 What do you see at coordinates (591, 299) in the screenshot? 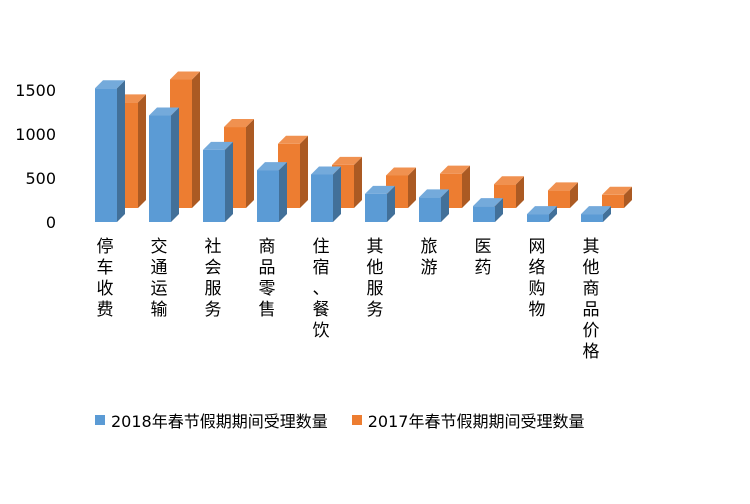
I see `x-tick-label: 其他商品价格` at bounding box center [591, 299].